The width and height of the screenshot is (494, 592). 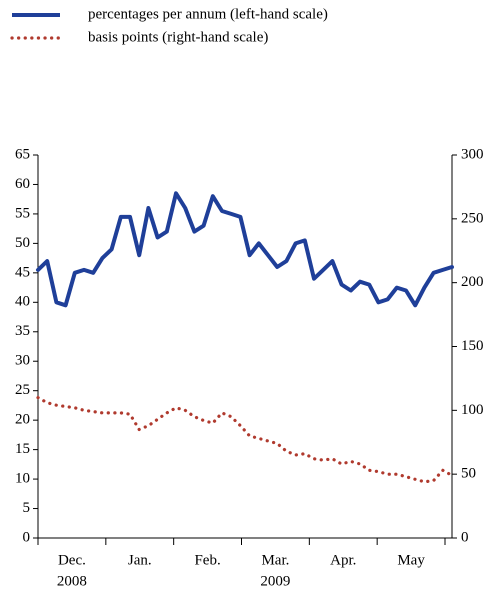 What do you see at coordinates (22, 272) in the screenshot?
I see `y-tick-label: 45` at bounding box center [22, 272].